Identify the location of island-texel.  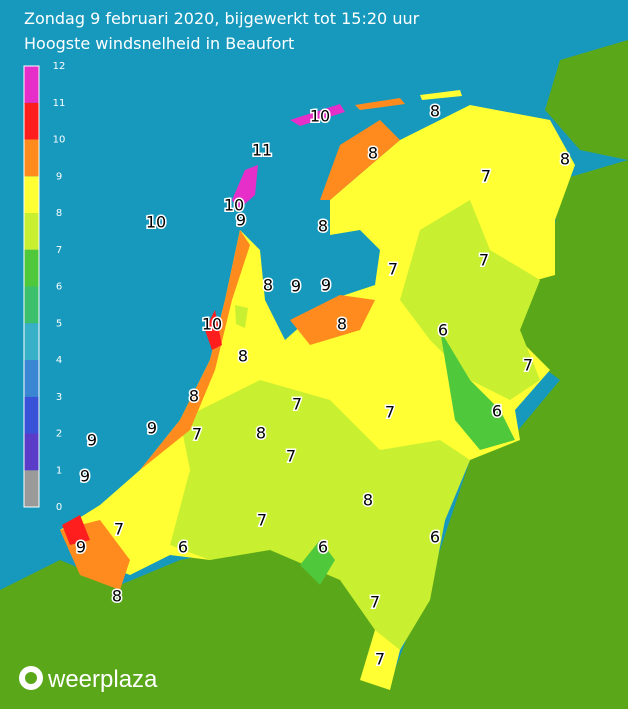
(245, 187).